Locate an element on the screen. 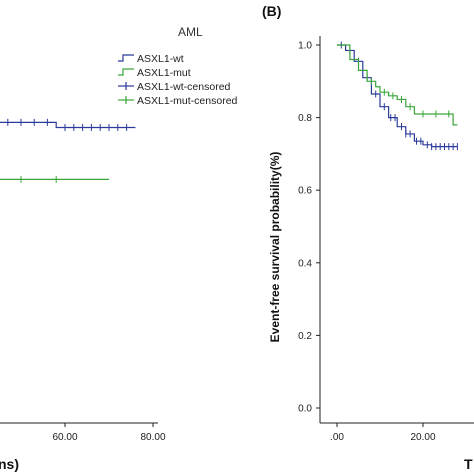  panel-a-xlabel-fragment: ns) is located at coordinates (9, 464).